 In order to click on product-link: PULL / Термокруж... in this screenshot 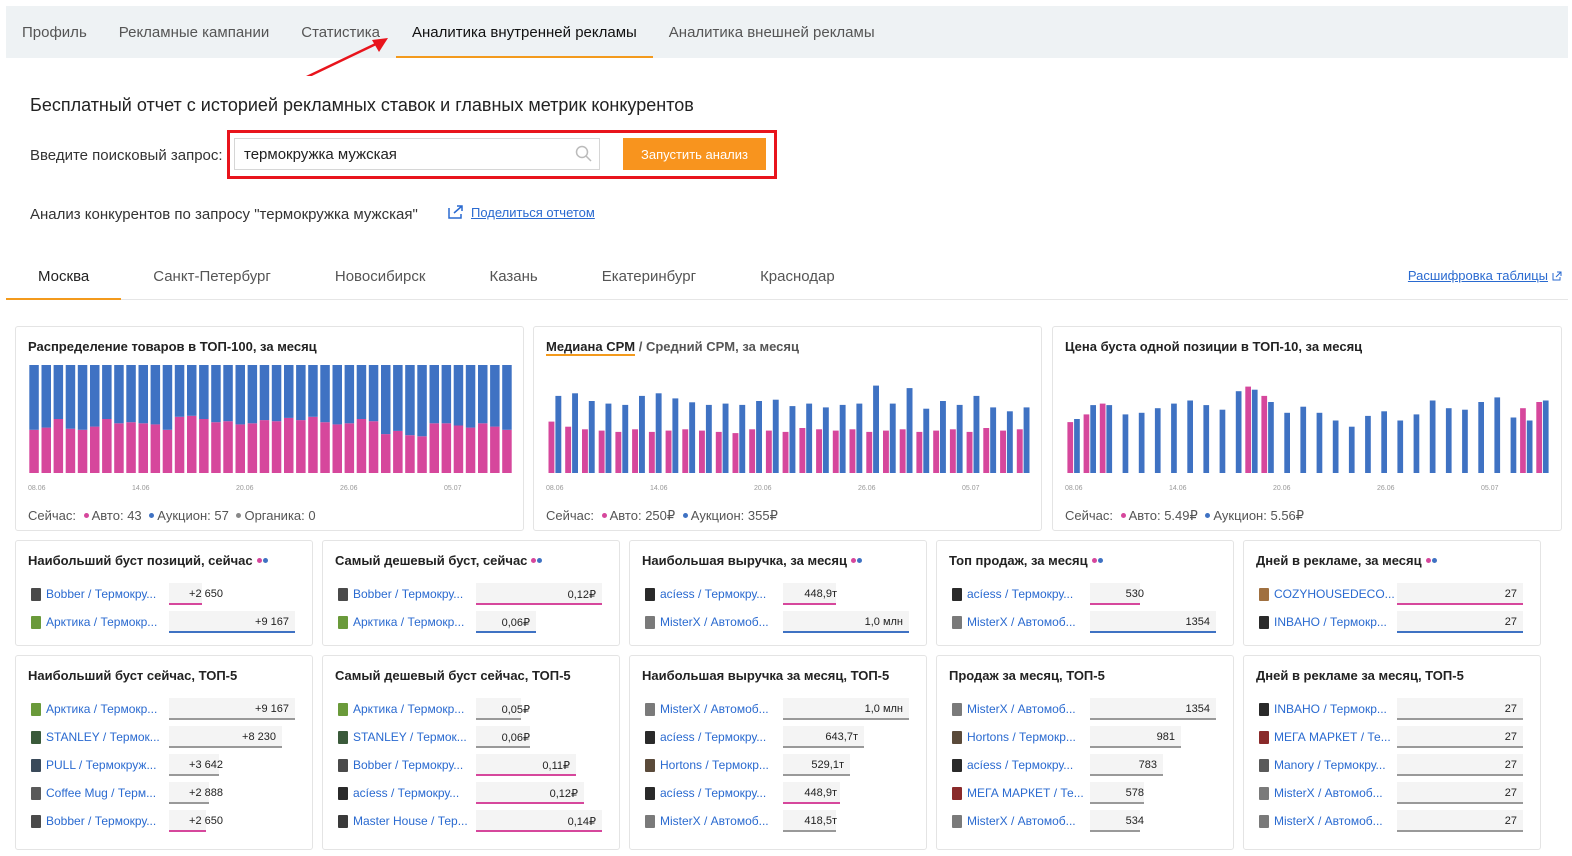, I will do `click(101, 765)`.